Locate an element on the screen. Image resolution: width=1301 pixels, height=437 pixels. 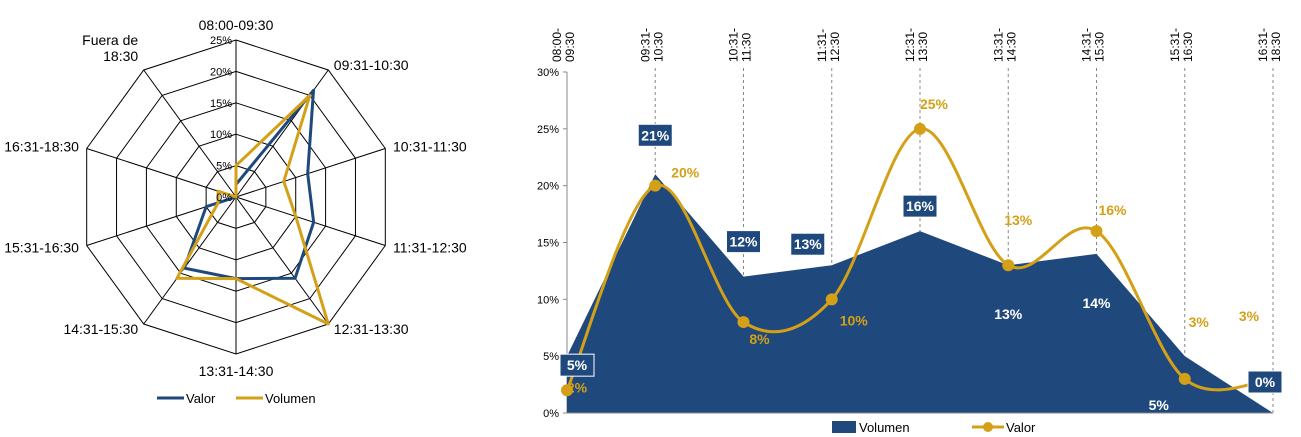
radar-category-label: 12:31-13:30 is located at coordinates (371, 329).